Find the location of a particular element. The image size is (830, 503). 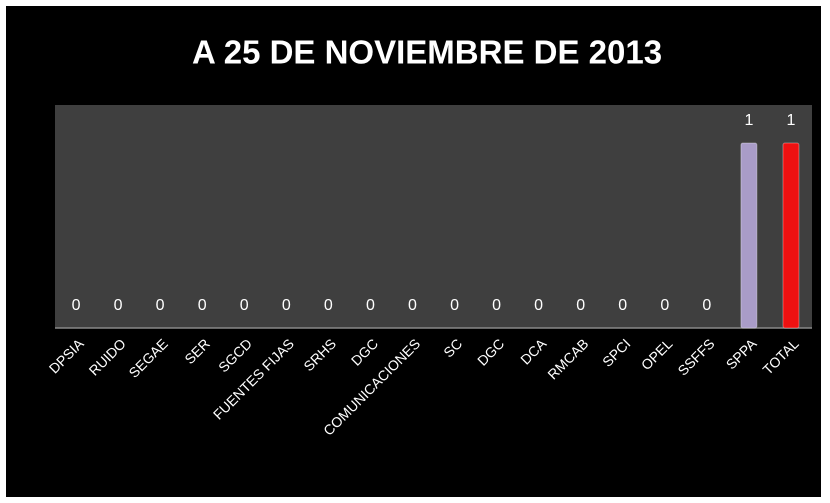

chart-title: A 25 DE NOVIEMBRE DE 2013 is located at coordinates (427, 52).